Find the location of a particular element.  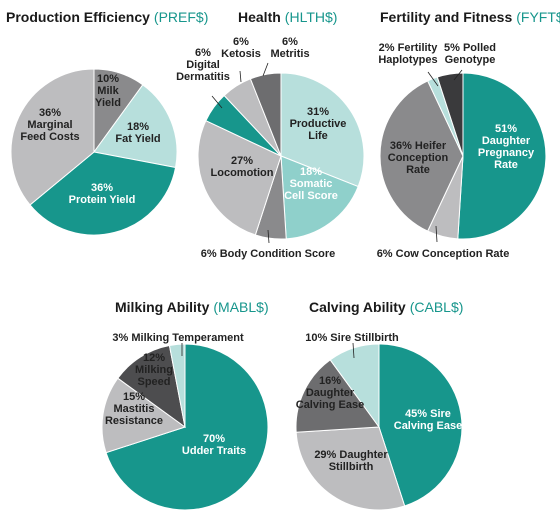

chart-title-fertility-fitness: Fertility and Fitness(FYFT$) is located at coordinates (470, 17).